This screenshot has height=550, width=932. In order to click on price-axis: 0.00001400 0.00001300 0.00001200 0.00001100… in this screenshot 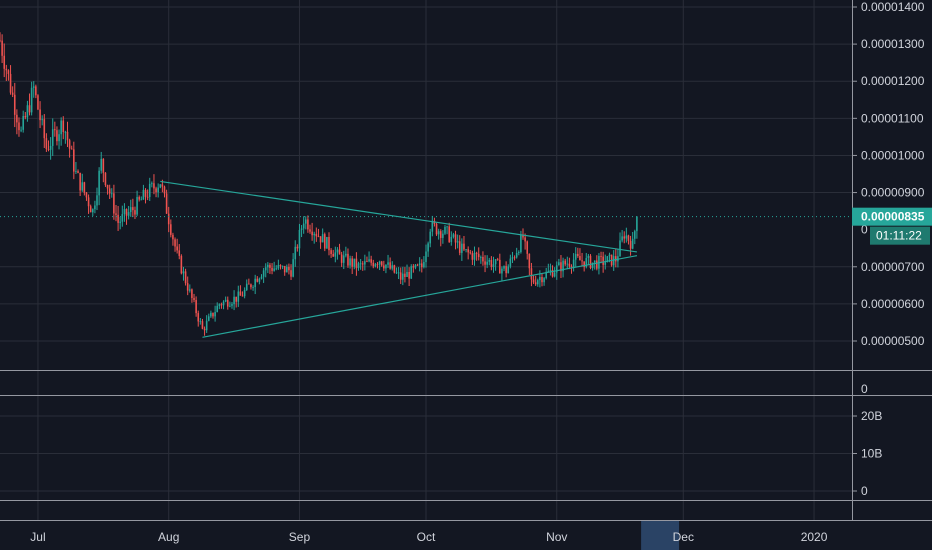, I will do `click(888, 174)`.